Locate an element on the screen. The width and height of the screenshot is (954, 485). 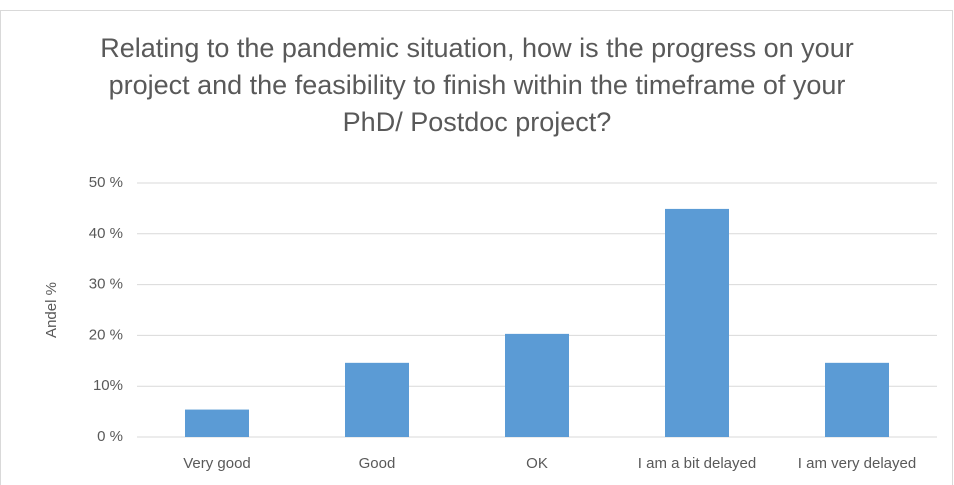
y-tick-label: 30 % is located at coordinates (106, 284).